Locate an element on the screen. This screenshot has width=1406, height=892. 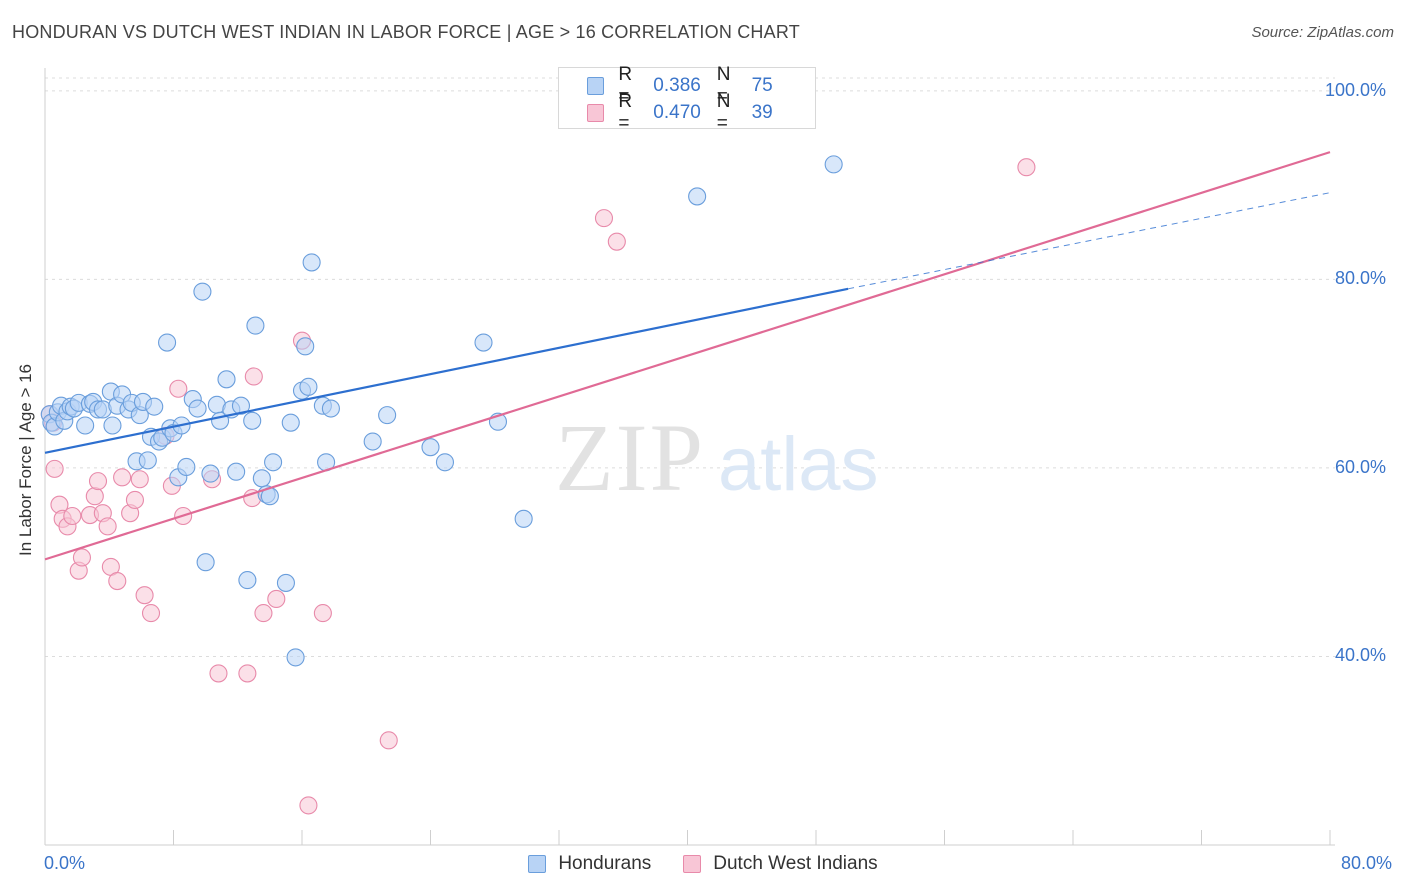
hondurans-trendline is located at coordinates (446, 370).